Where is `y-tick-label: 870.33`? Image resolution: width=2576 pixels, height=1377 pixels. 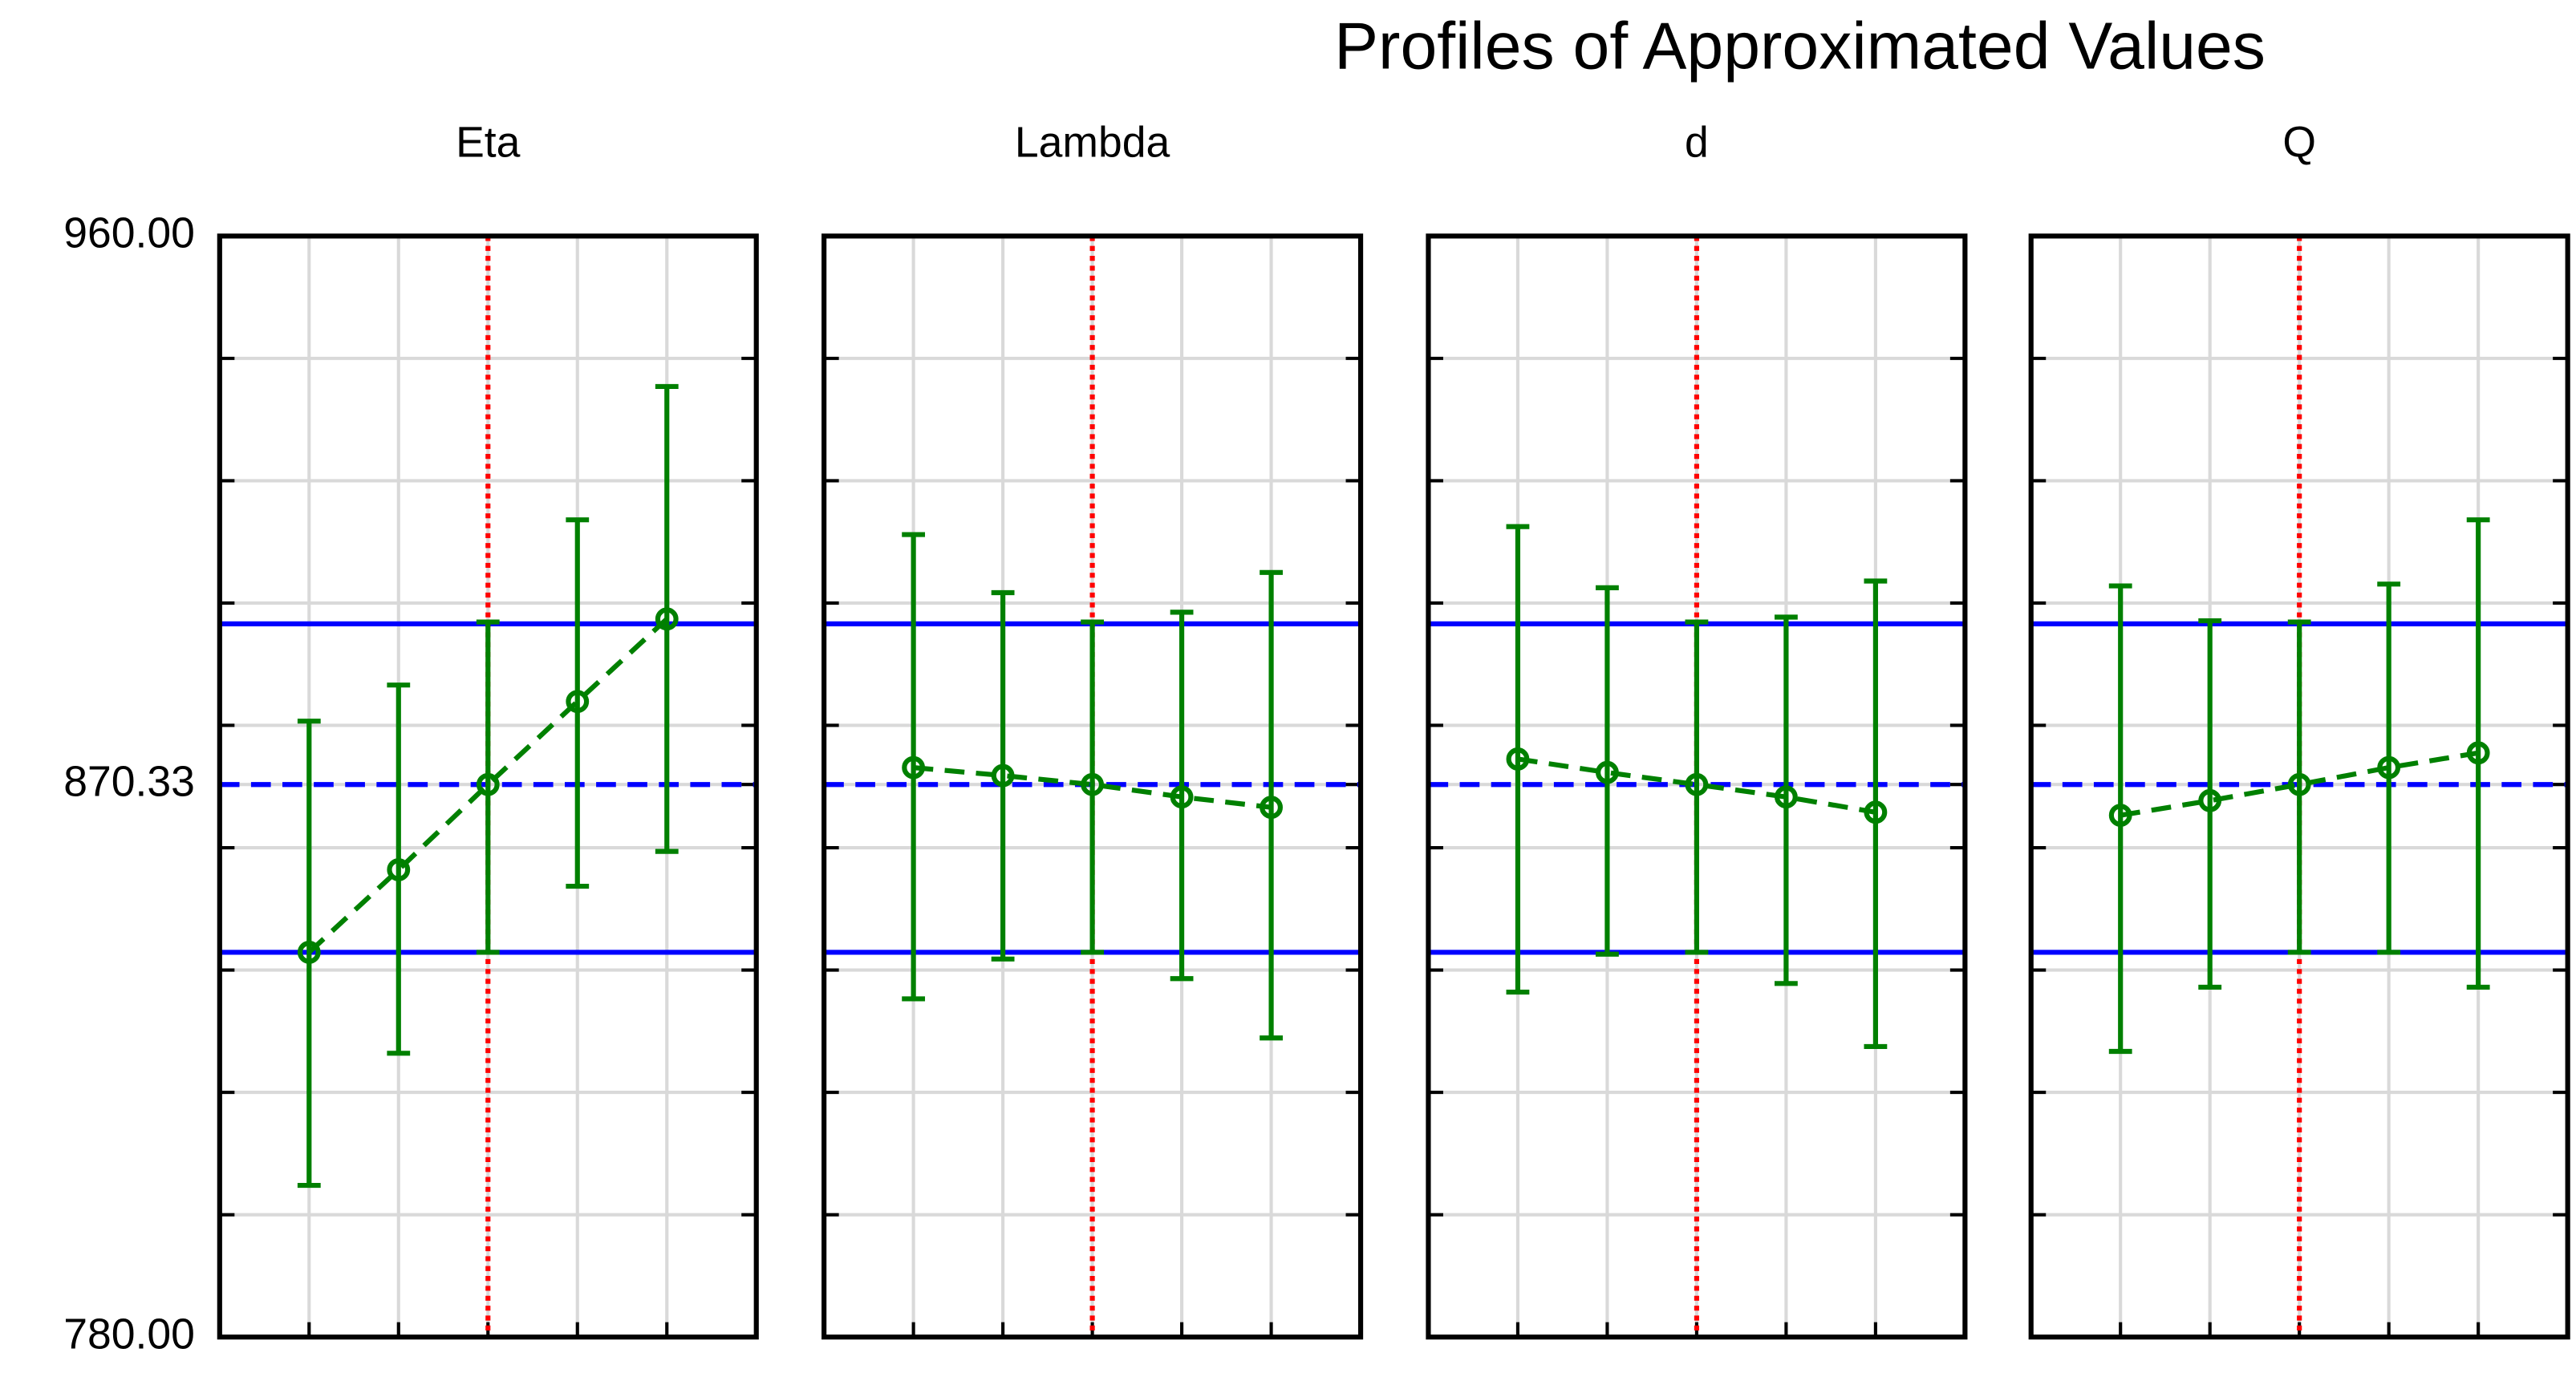 y-tick-label: 870.33 is located at coordinates (129, 781).